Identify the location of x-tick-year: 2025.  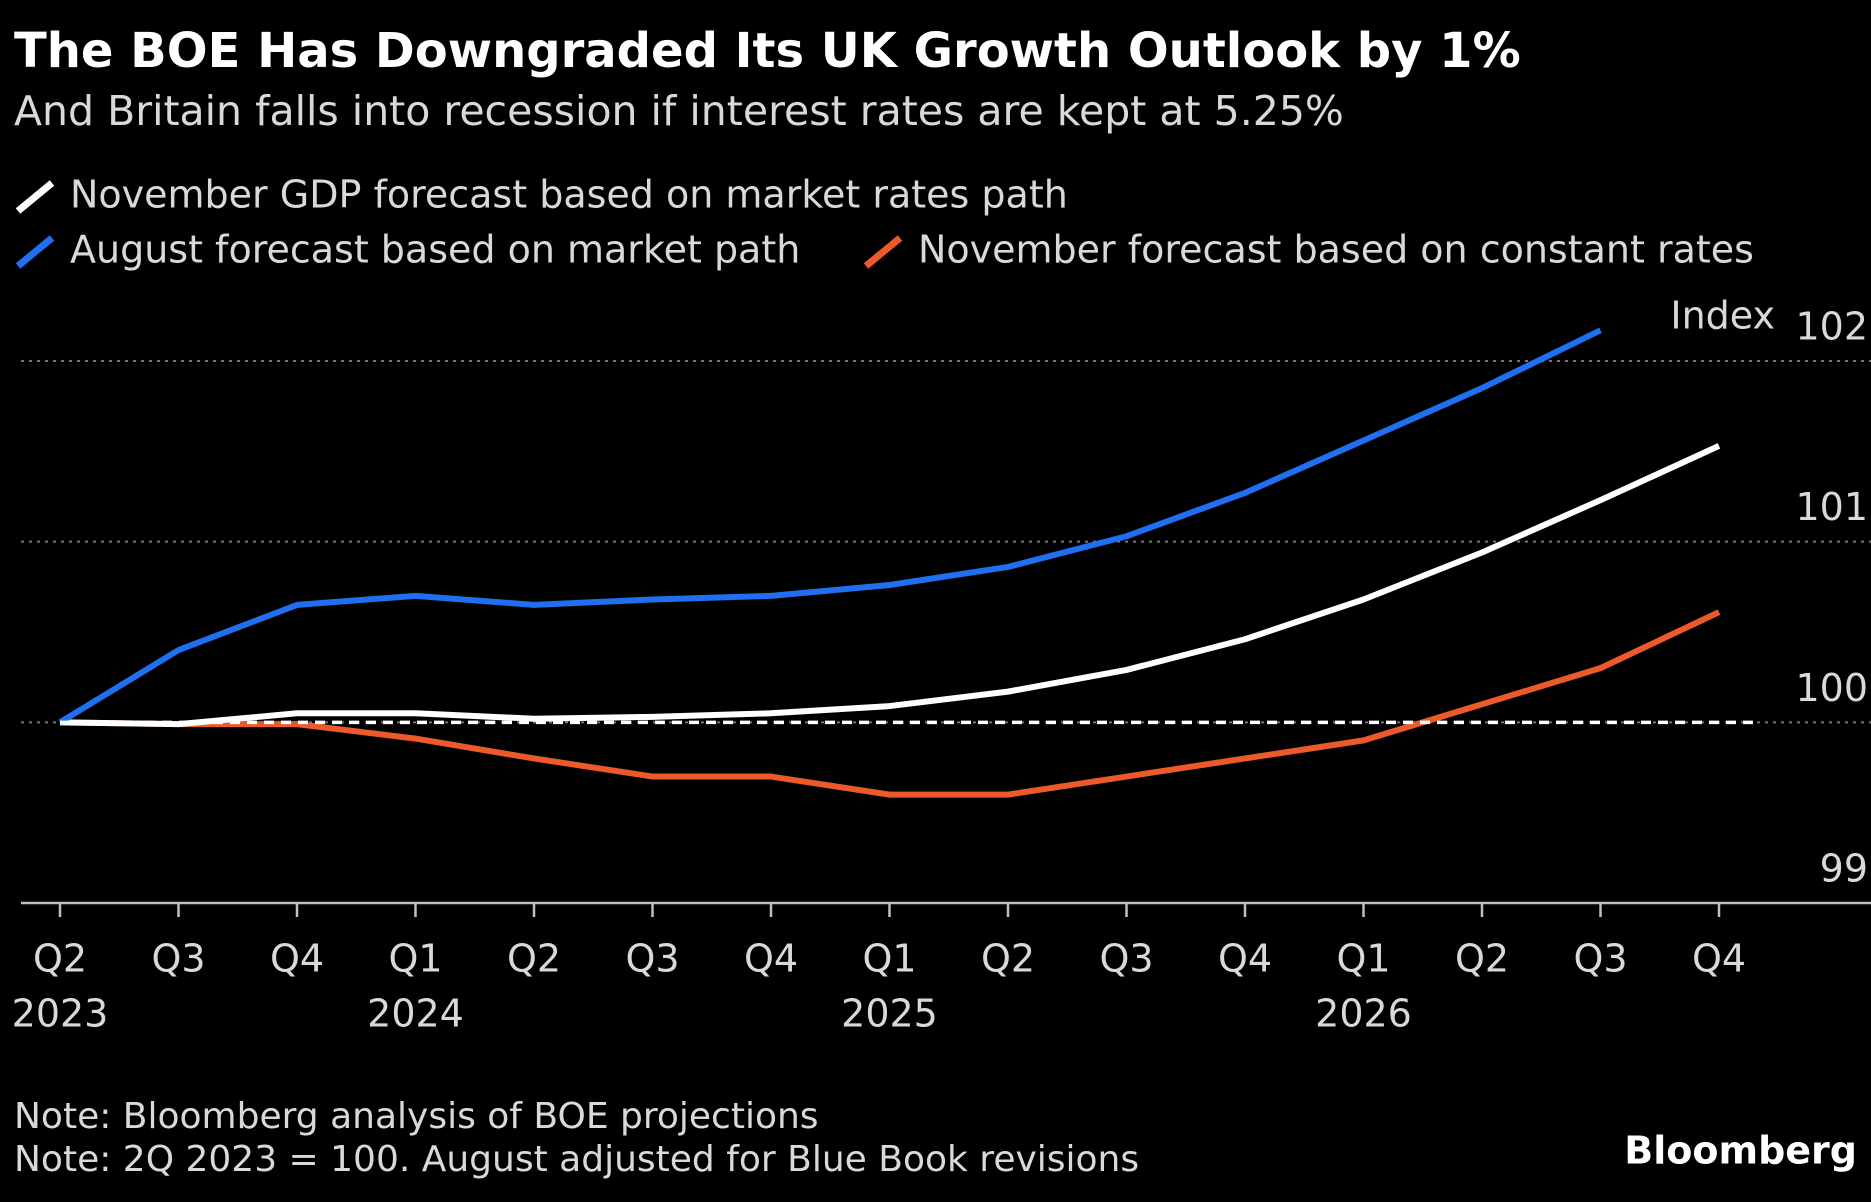
(889, 1014).